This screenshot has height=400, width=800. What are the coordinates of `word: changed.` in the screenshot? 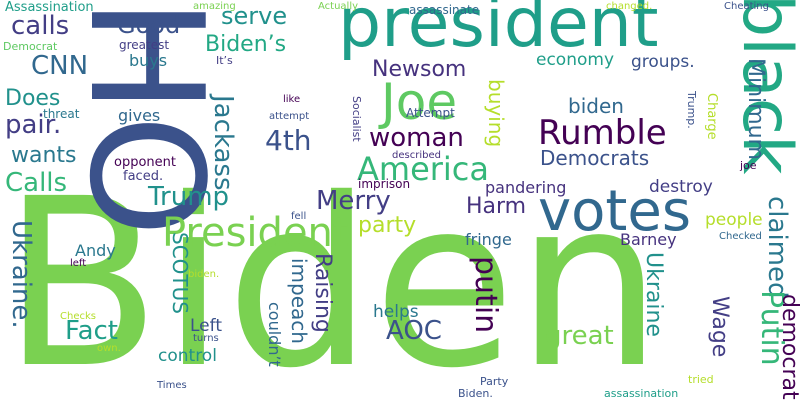 It's located at (629, 6).